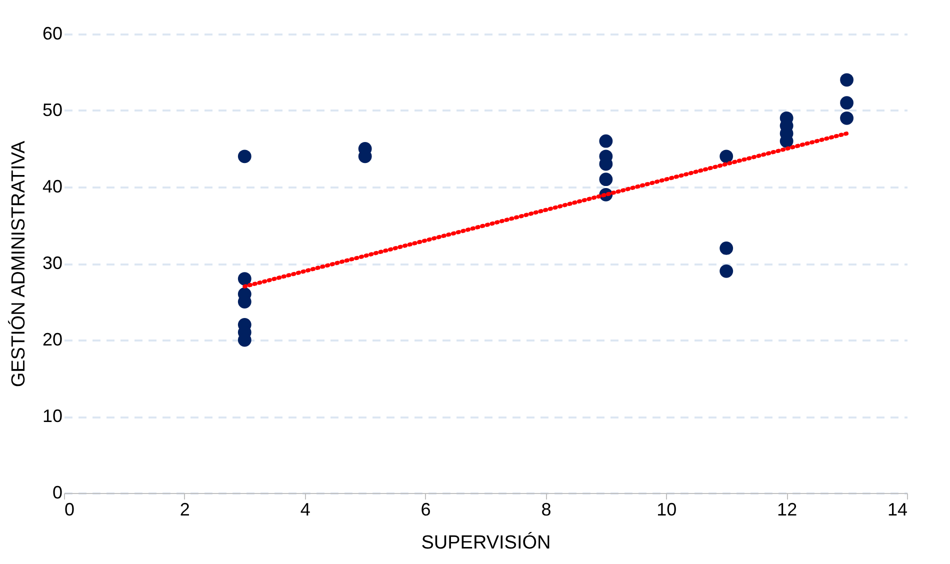 The image size is (950, 564). Describe the element at coordinates (18, 264) in the screenshot. I see `y-axis-title: GESTIÓN ADMINISTRATIVA` at that location.